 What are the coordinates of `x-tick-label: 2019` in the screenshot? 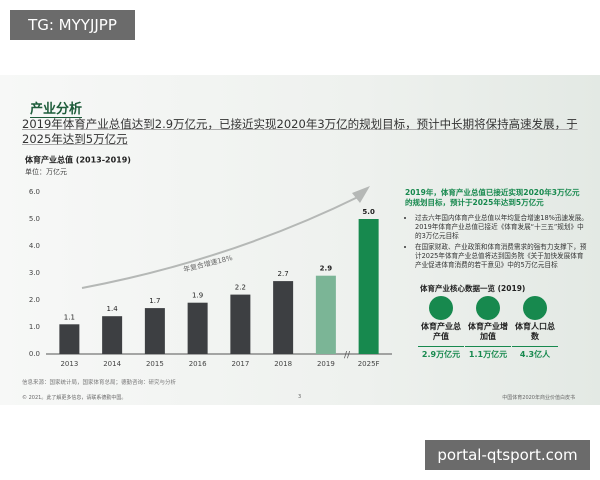 It's located at (326, 364).